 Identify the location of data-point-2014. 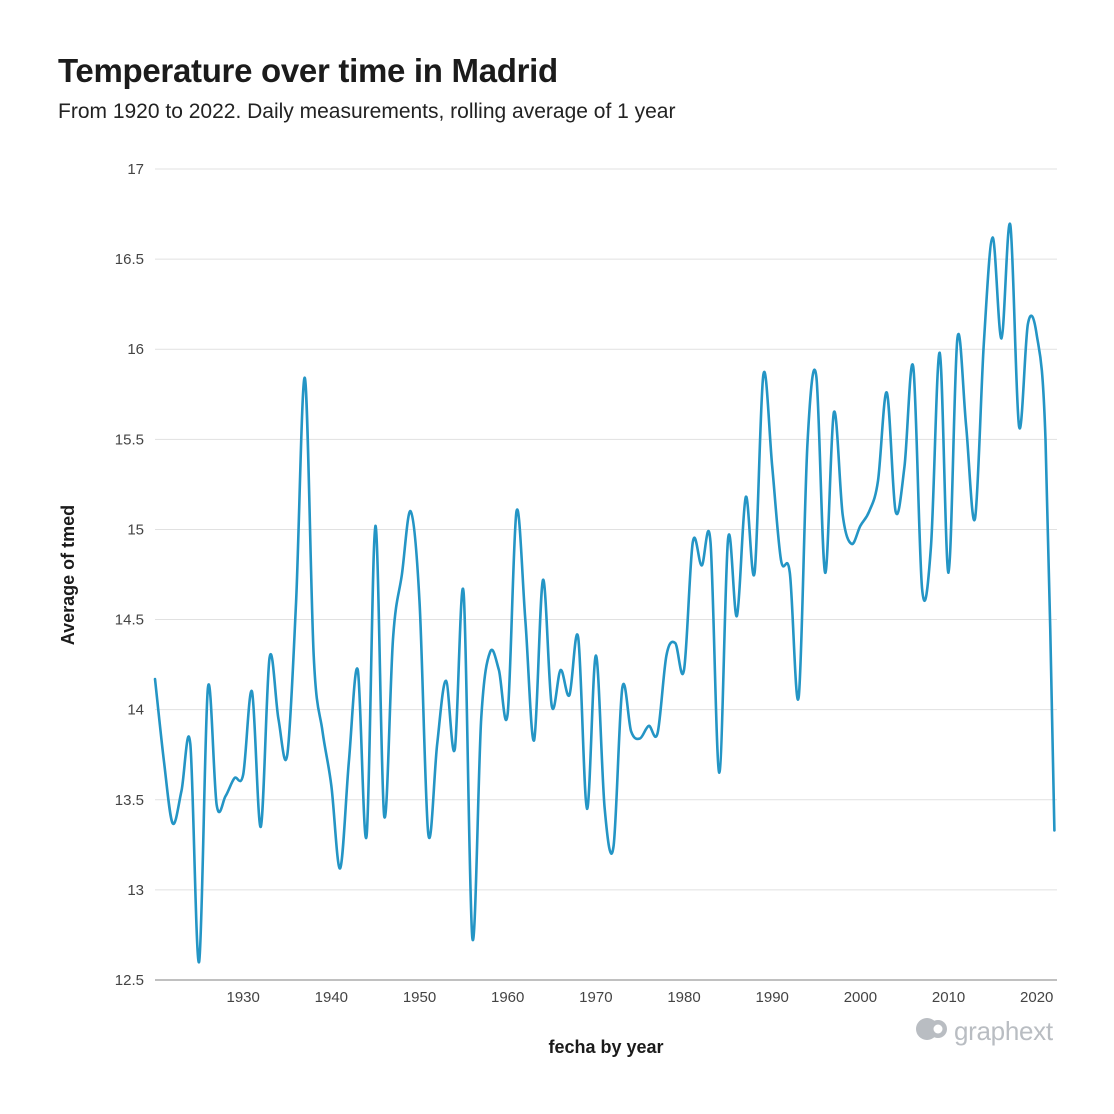
(984, 344).